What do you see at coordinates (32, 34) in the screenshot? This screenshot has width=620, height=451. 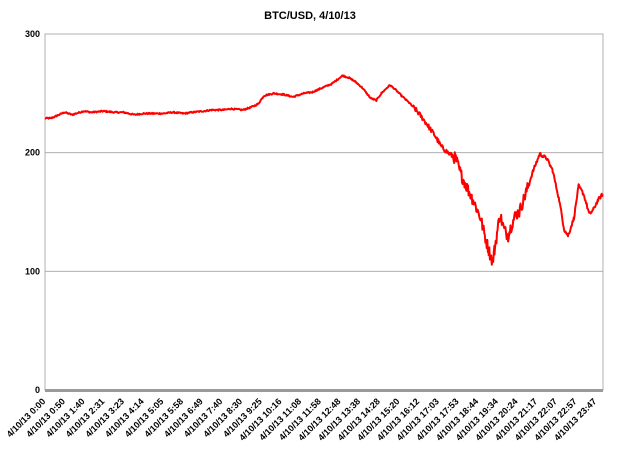 I see `y-tick-label-300: 300` at bounding box center [32, 34].